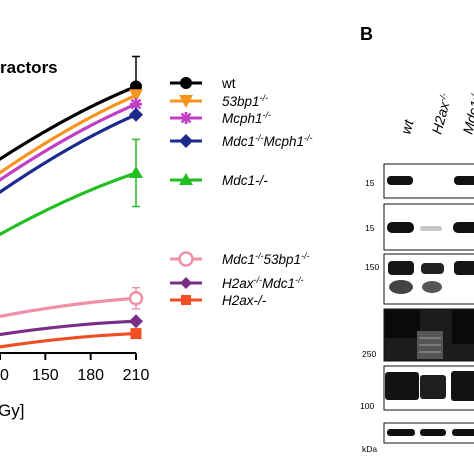 This screenshot has width=474, height=474. What do you see at coordinates (369, 354) in the screenshot?
I see `marker-250: 250` at bounding box center [369, 354].